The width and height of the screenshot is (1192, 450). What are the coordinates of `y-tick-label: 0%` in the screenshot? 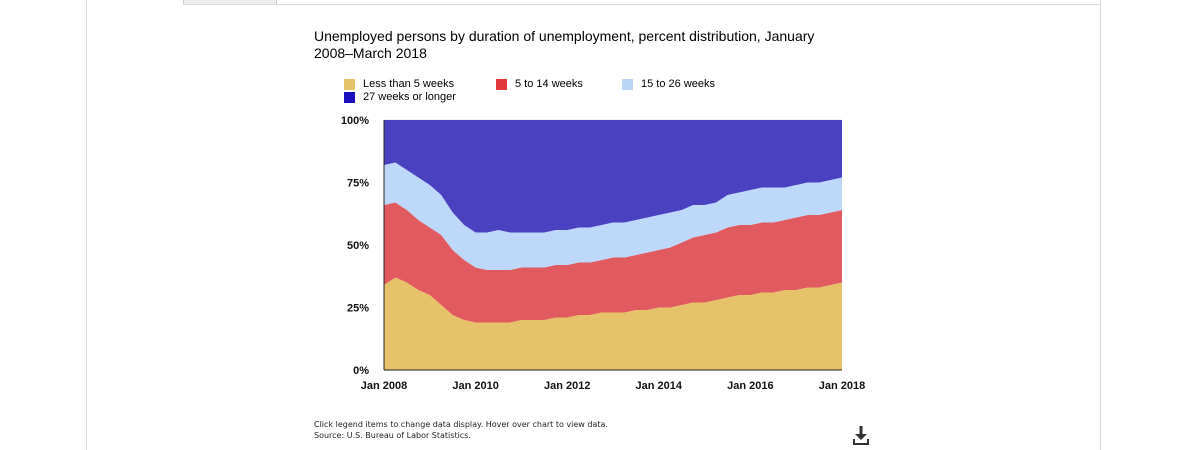 It's located at (361, 371).